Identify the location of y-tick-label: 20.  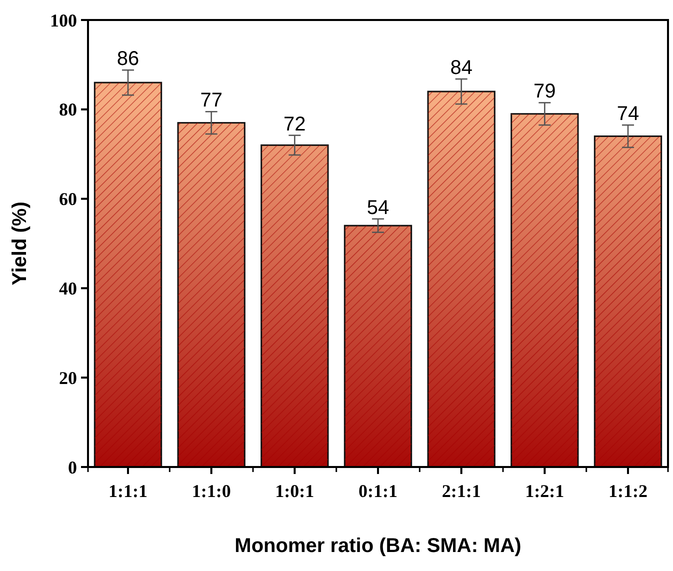
(68, 378).